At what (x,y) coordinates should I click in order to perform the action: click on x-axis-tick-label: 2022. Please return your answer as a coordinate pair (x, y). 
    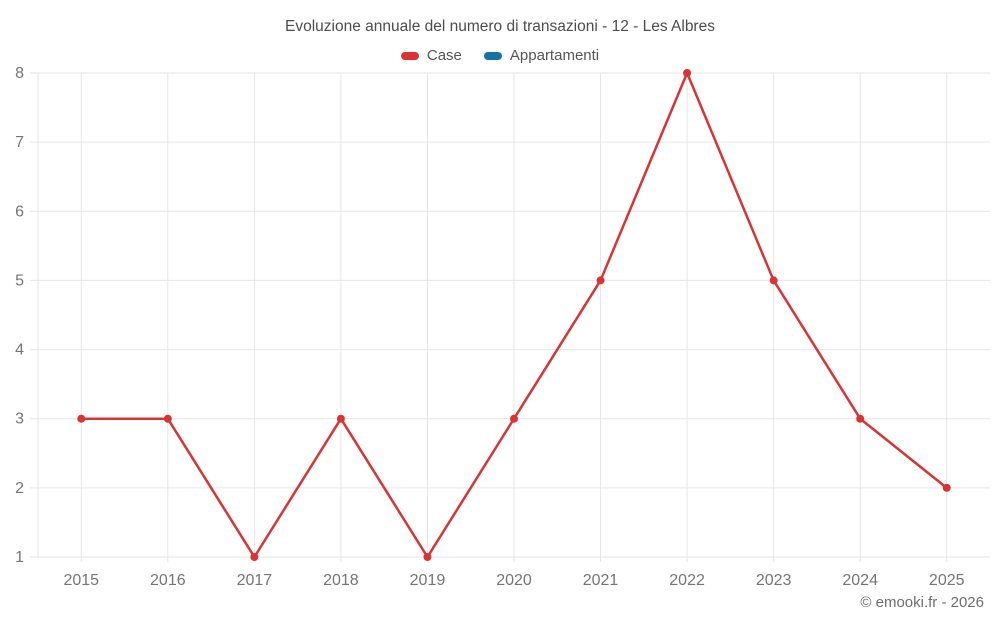
    Looking at the image, I should click on (687, 580).